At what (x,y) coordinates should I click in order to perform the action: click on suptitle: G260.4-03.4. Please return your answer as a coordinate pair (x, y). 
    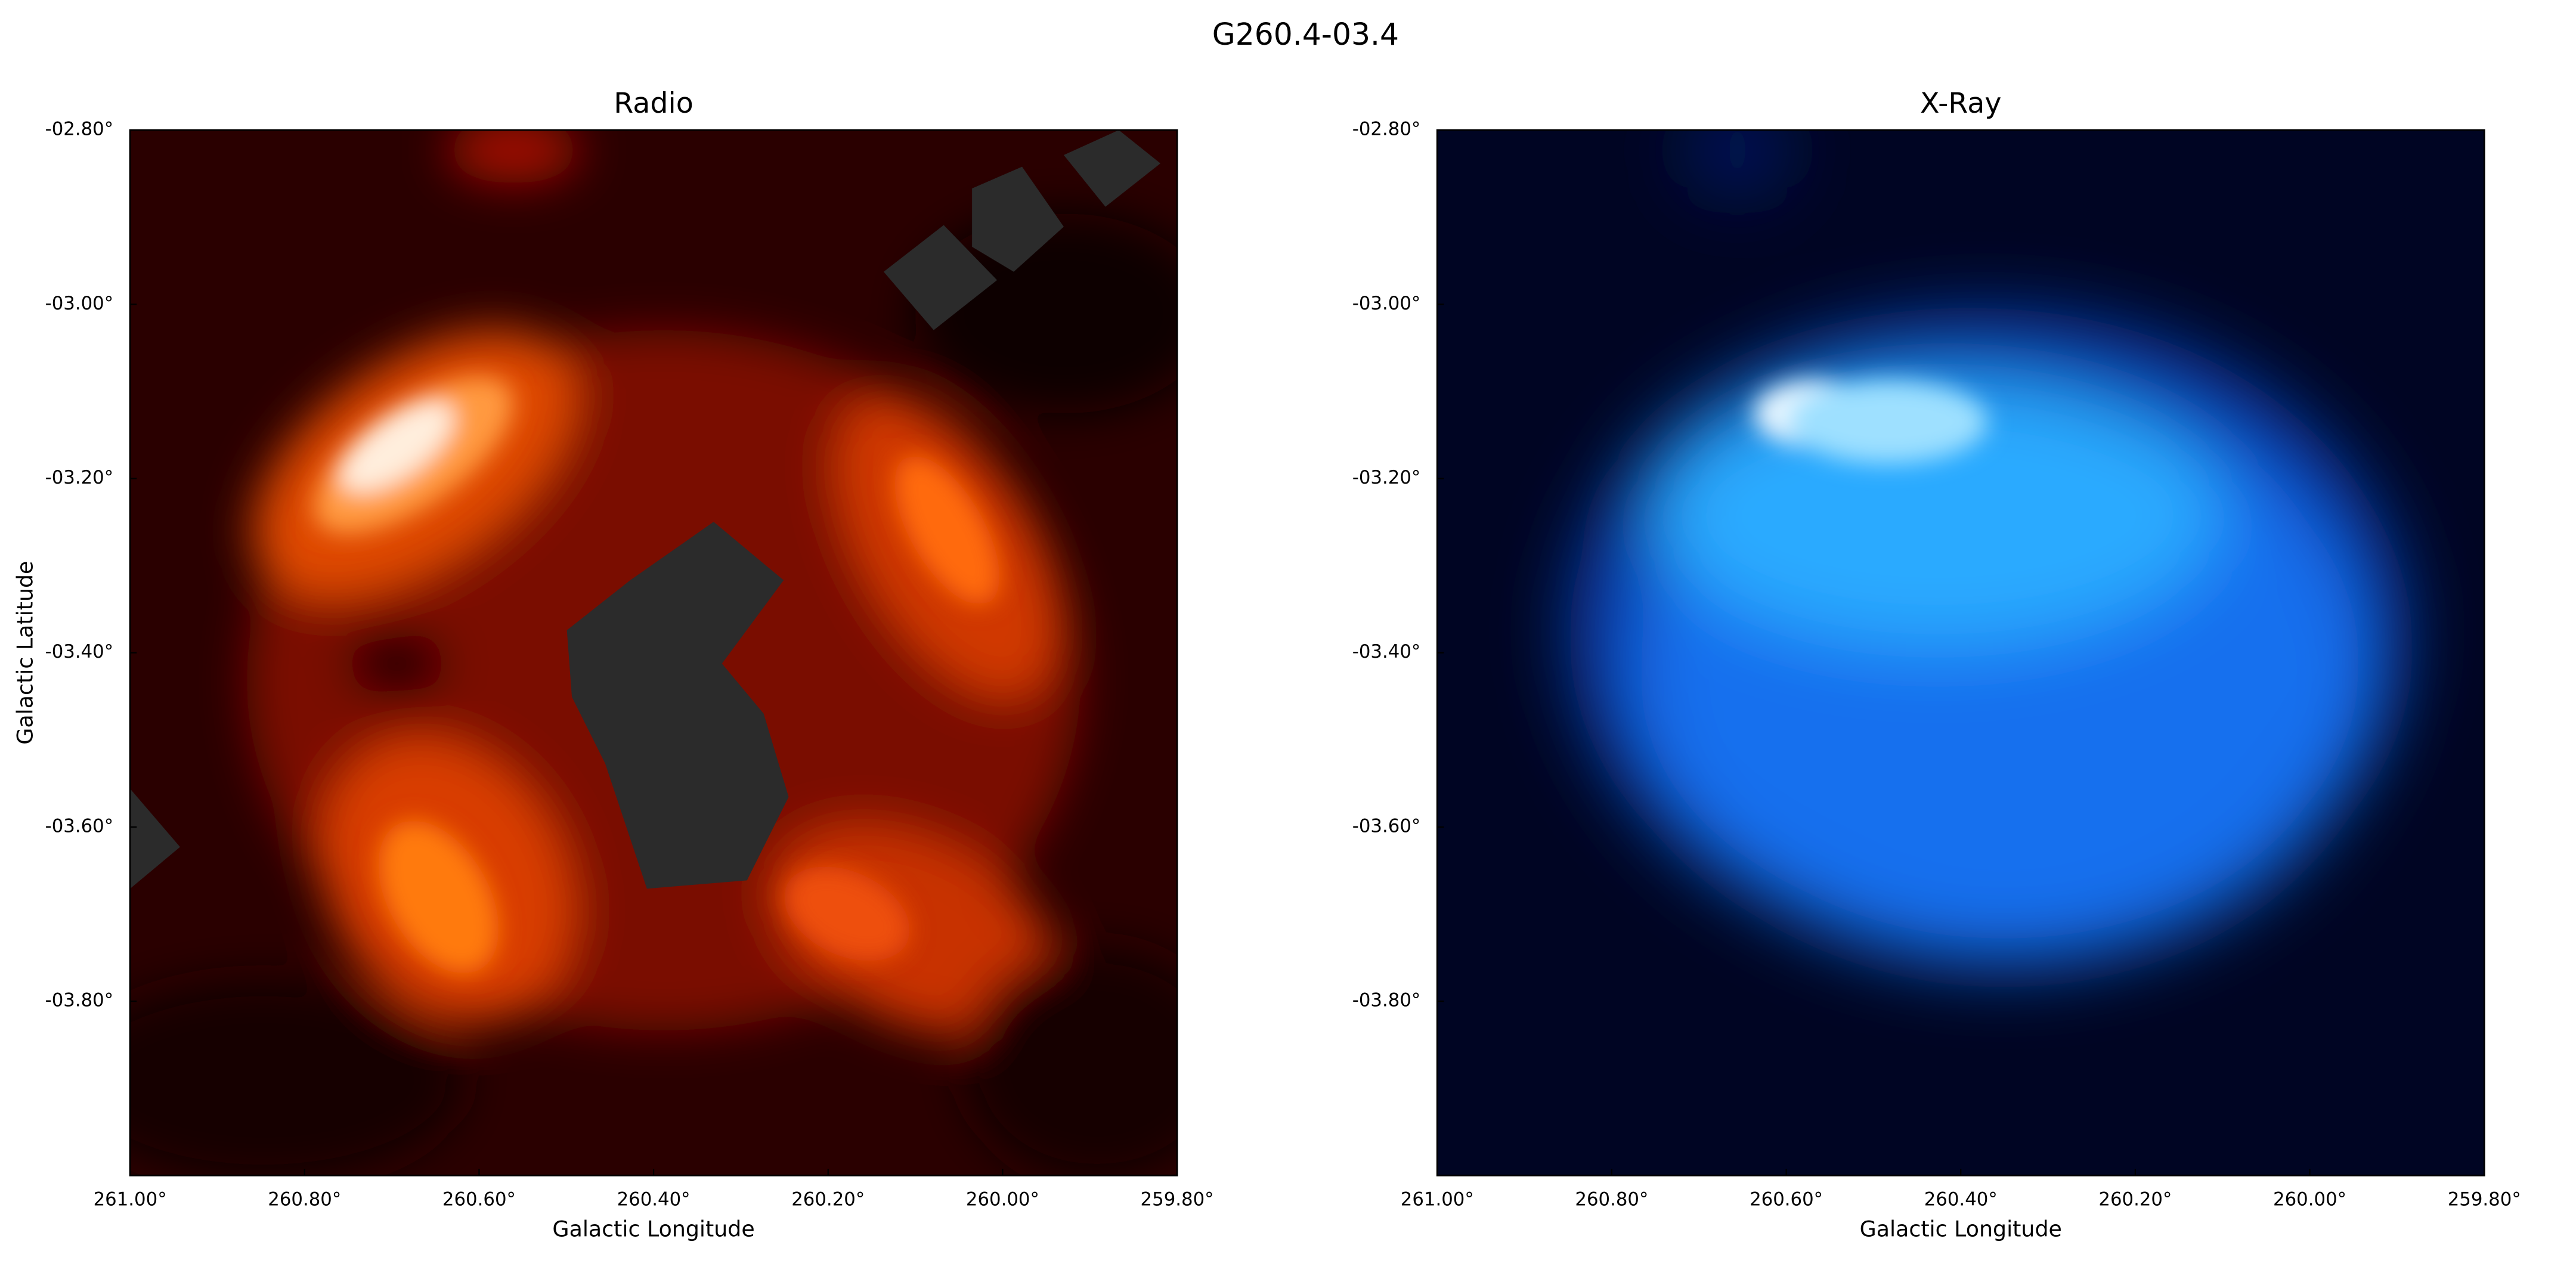
    Looking at the image, I should click on (1305, 35).